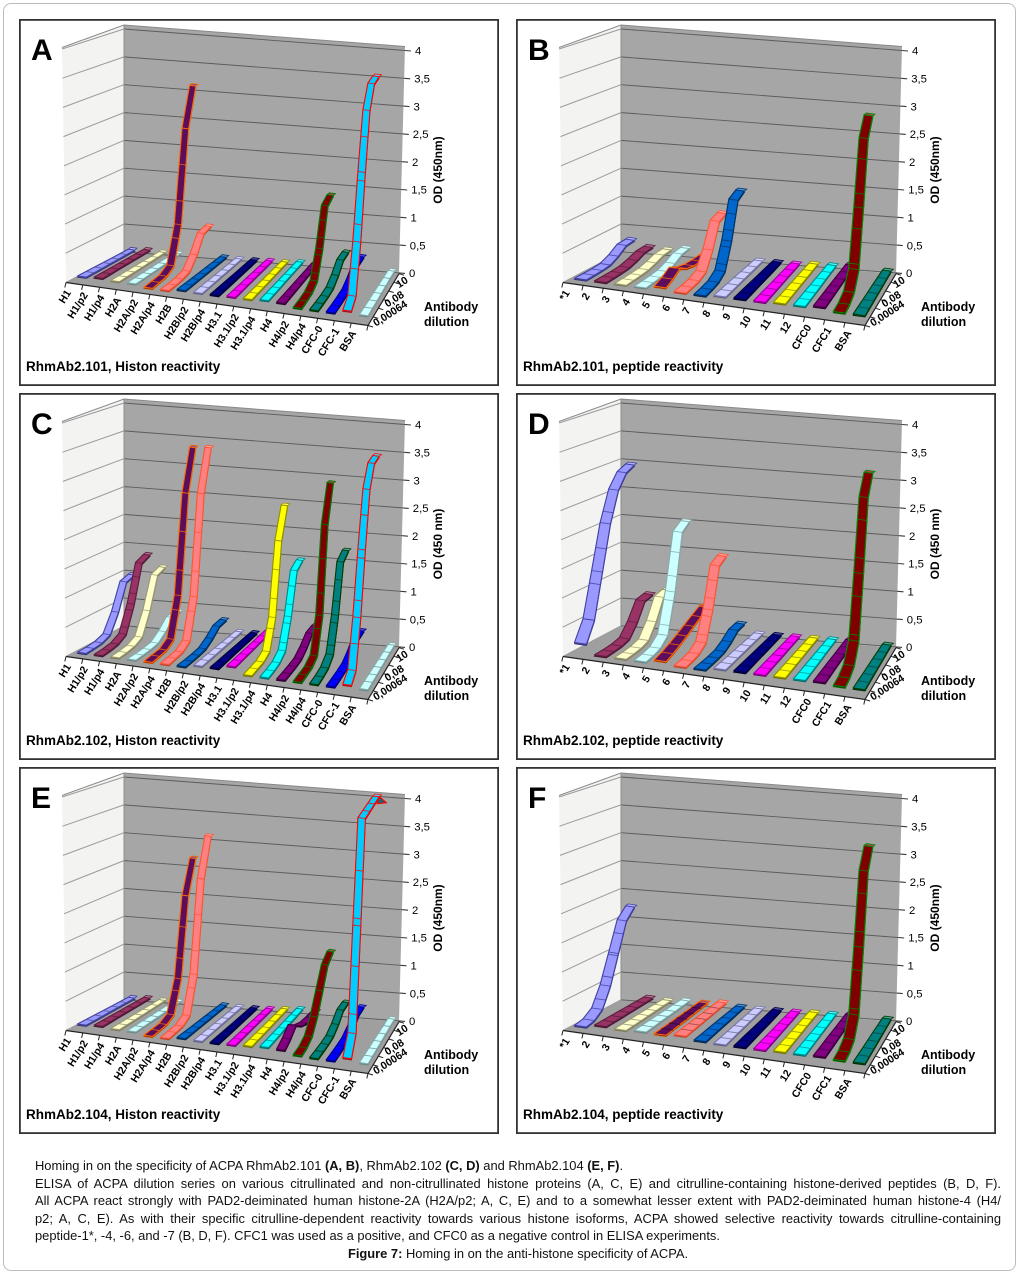 This screenshot has width=1023, height=1277. I want to click on svg-text: A, so click(42, 50).